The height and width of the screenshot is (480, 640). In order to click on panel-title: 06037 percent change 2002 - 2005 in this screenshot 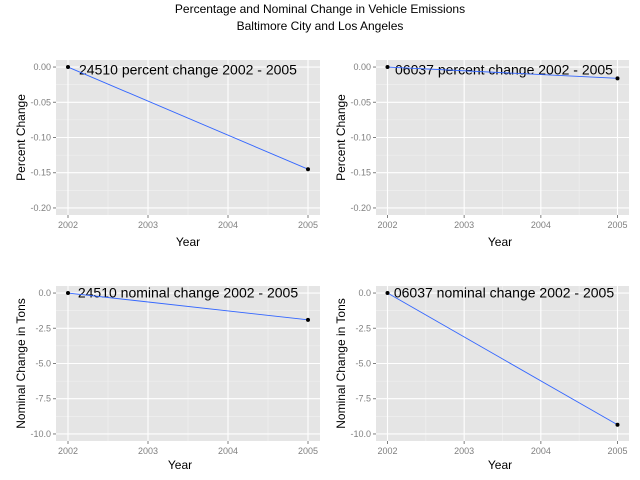, I will do `click(504, 69)`.